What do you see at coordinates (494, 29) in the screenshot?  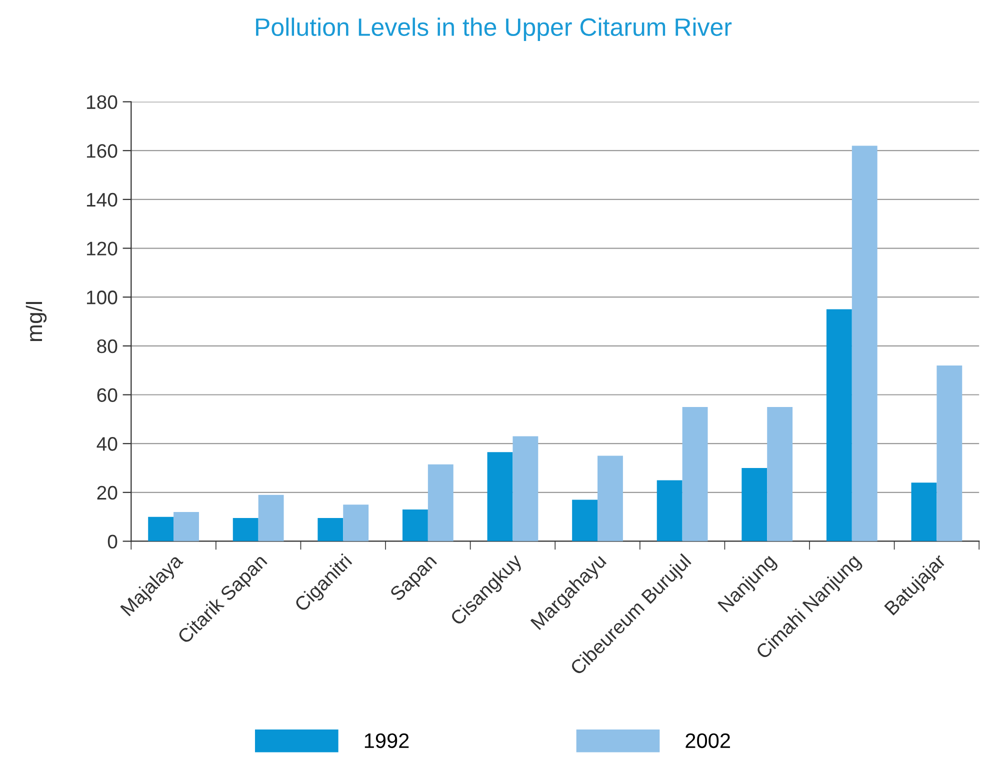 I see `chart-title: Pollution Levels in the Upper Citarum River` at bounding box center [494, 29].